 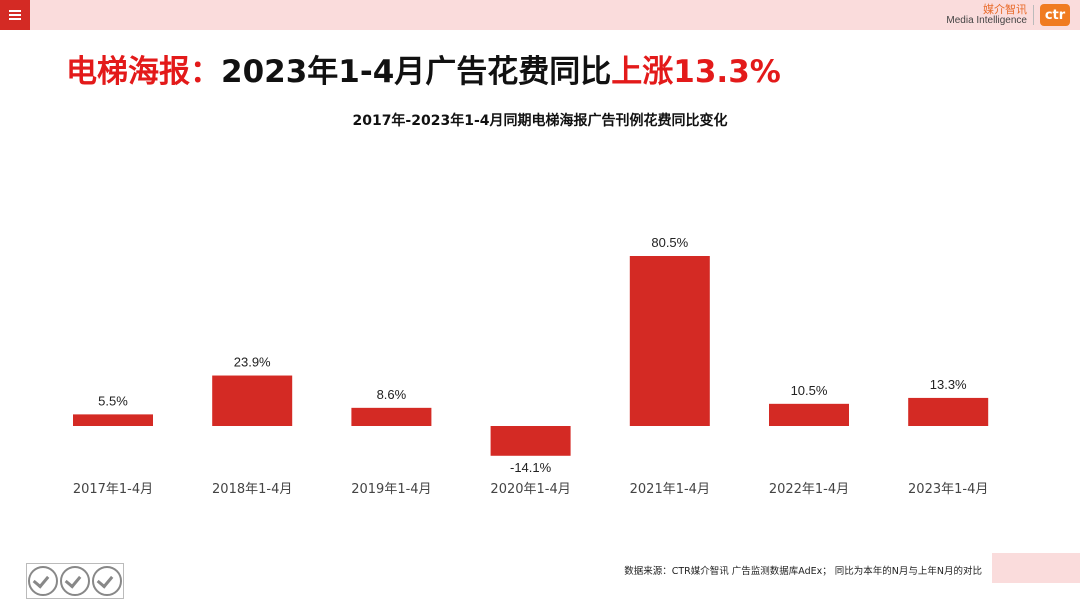 I want to click on chart-title: 2017年-2023年1-4月同期电梯海报广告刊例花费同比变化, so click(x=540, y=121).